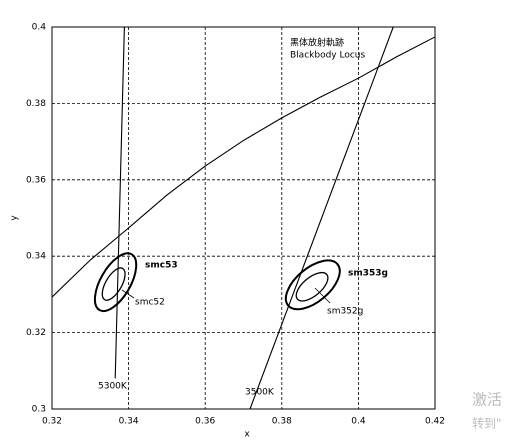 This screenshot has height=442, width=507. What do you see at coordinates (39, 28) in the screenshot?
I see `y-tick-label: 0.4` at bounding box center [39, 28].